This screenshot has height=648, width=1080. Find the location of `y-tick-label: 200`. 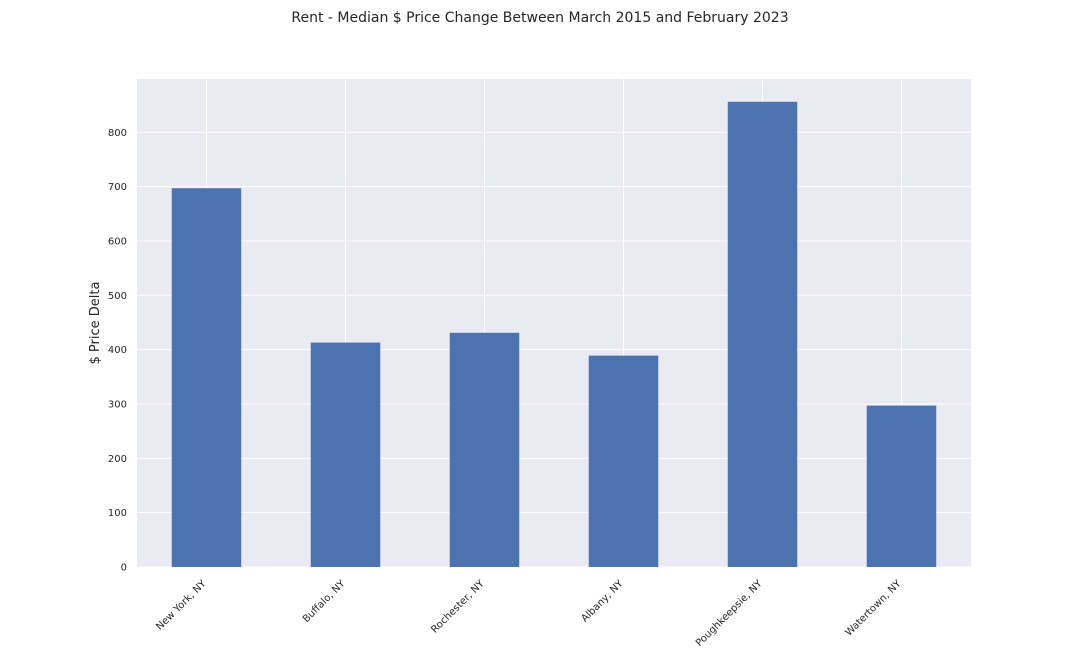

y-tick-label: 200 is located at coordinates (117, 459).